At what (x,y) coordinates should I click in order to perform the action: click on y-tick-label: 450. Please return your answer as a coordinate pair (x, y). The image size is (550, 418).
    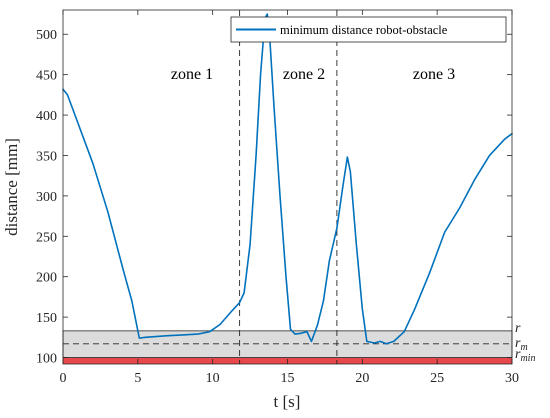
    Looking at the image, I should click on (46, 76).